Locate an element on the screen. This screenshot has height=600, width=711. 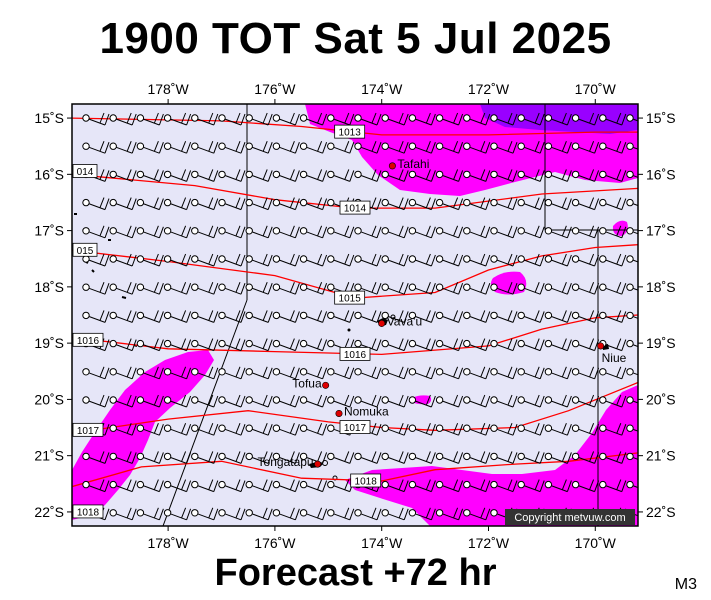
lat-tick-label-right: 21˚S is located at coordinates (661, 456).